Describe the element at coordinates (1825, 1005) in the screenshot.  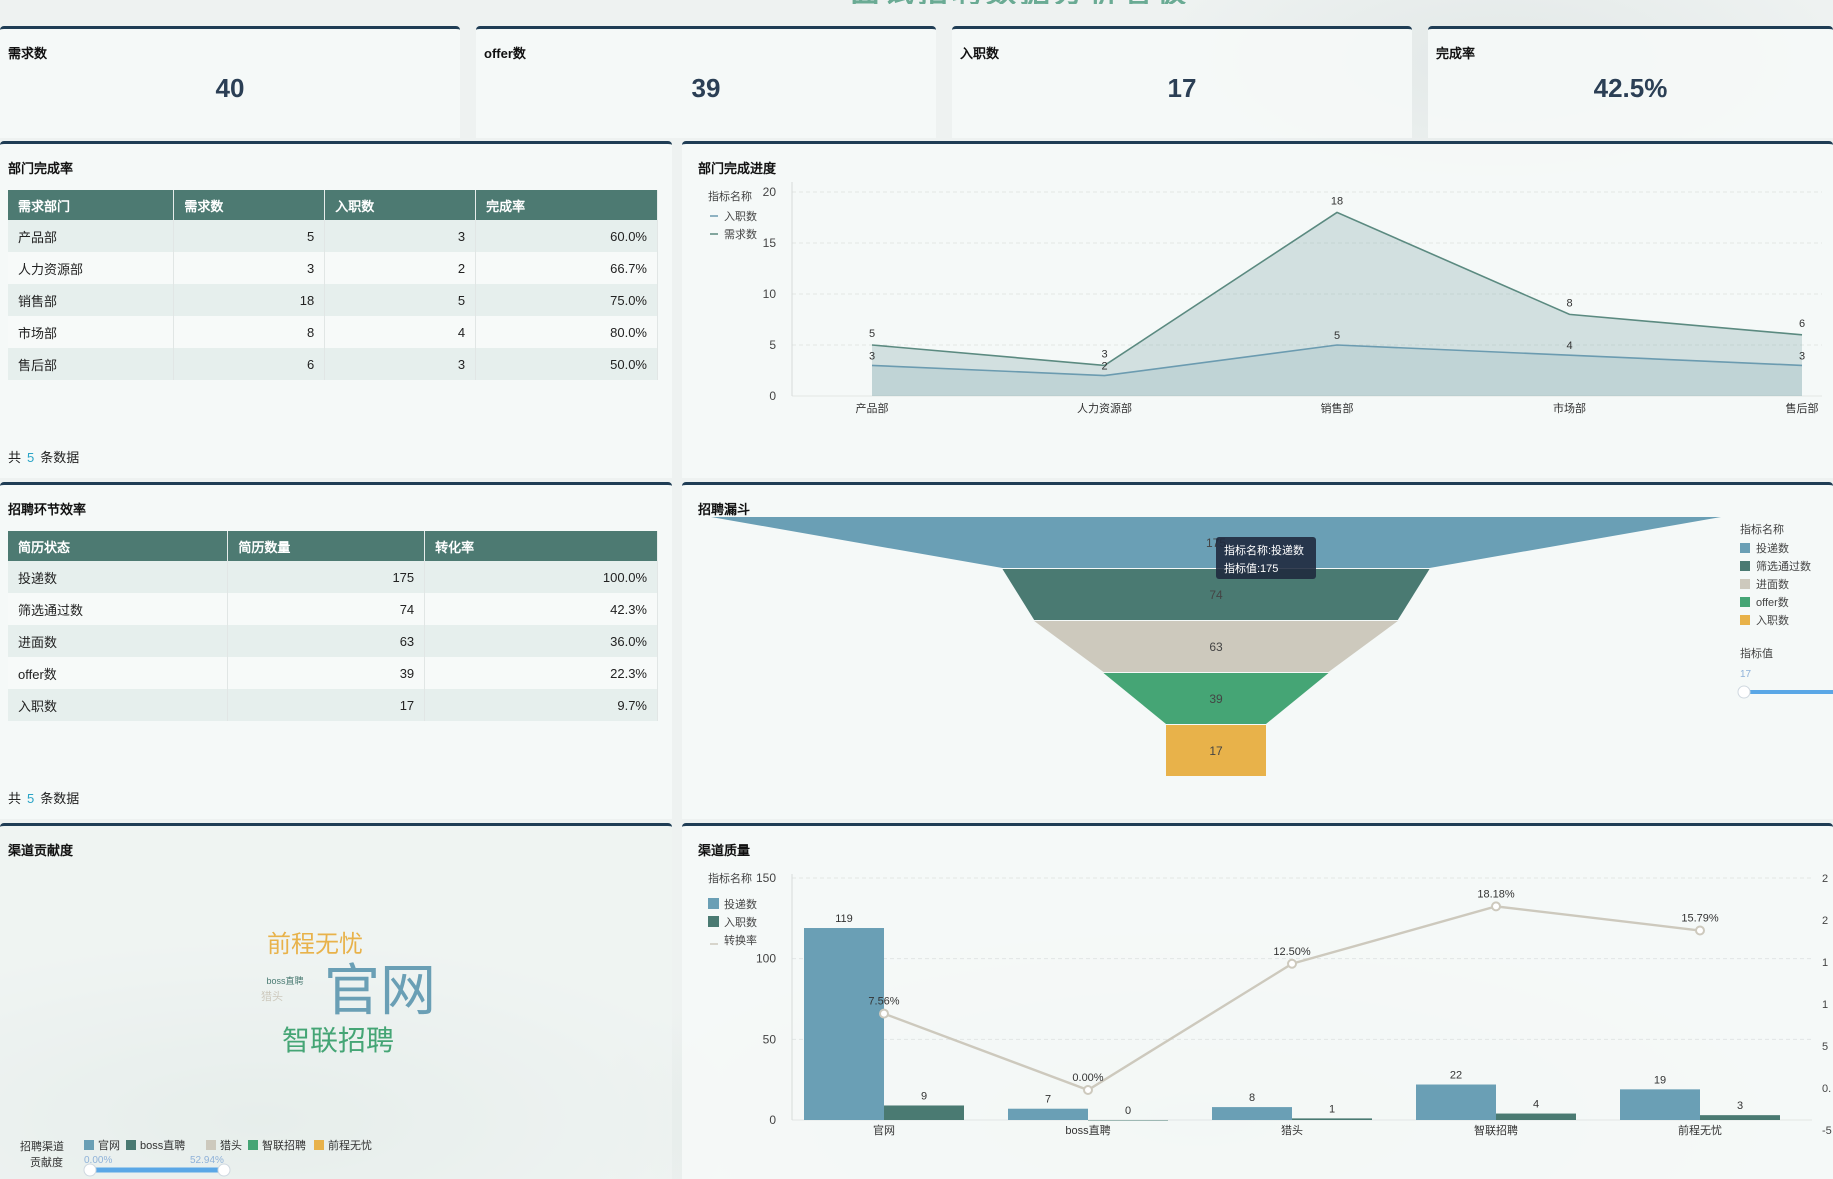
I see `right-axis-tick: 1` at that location.